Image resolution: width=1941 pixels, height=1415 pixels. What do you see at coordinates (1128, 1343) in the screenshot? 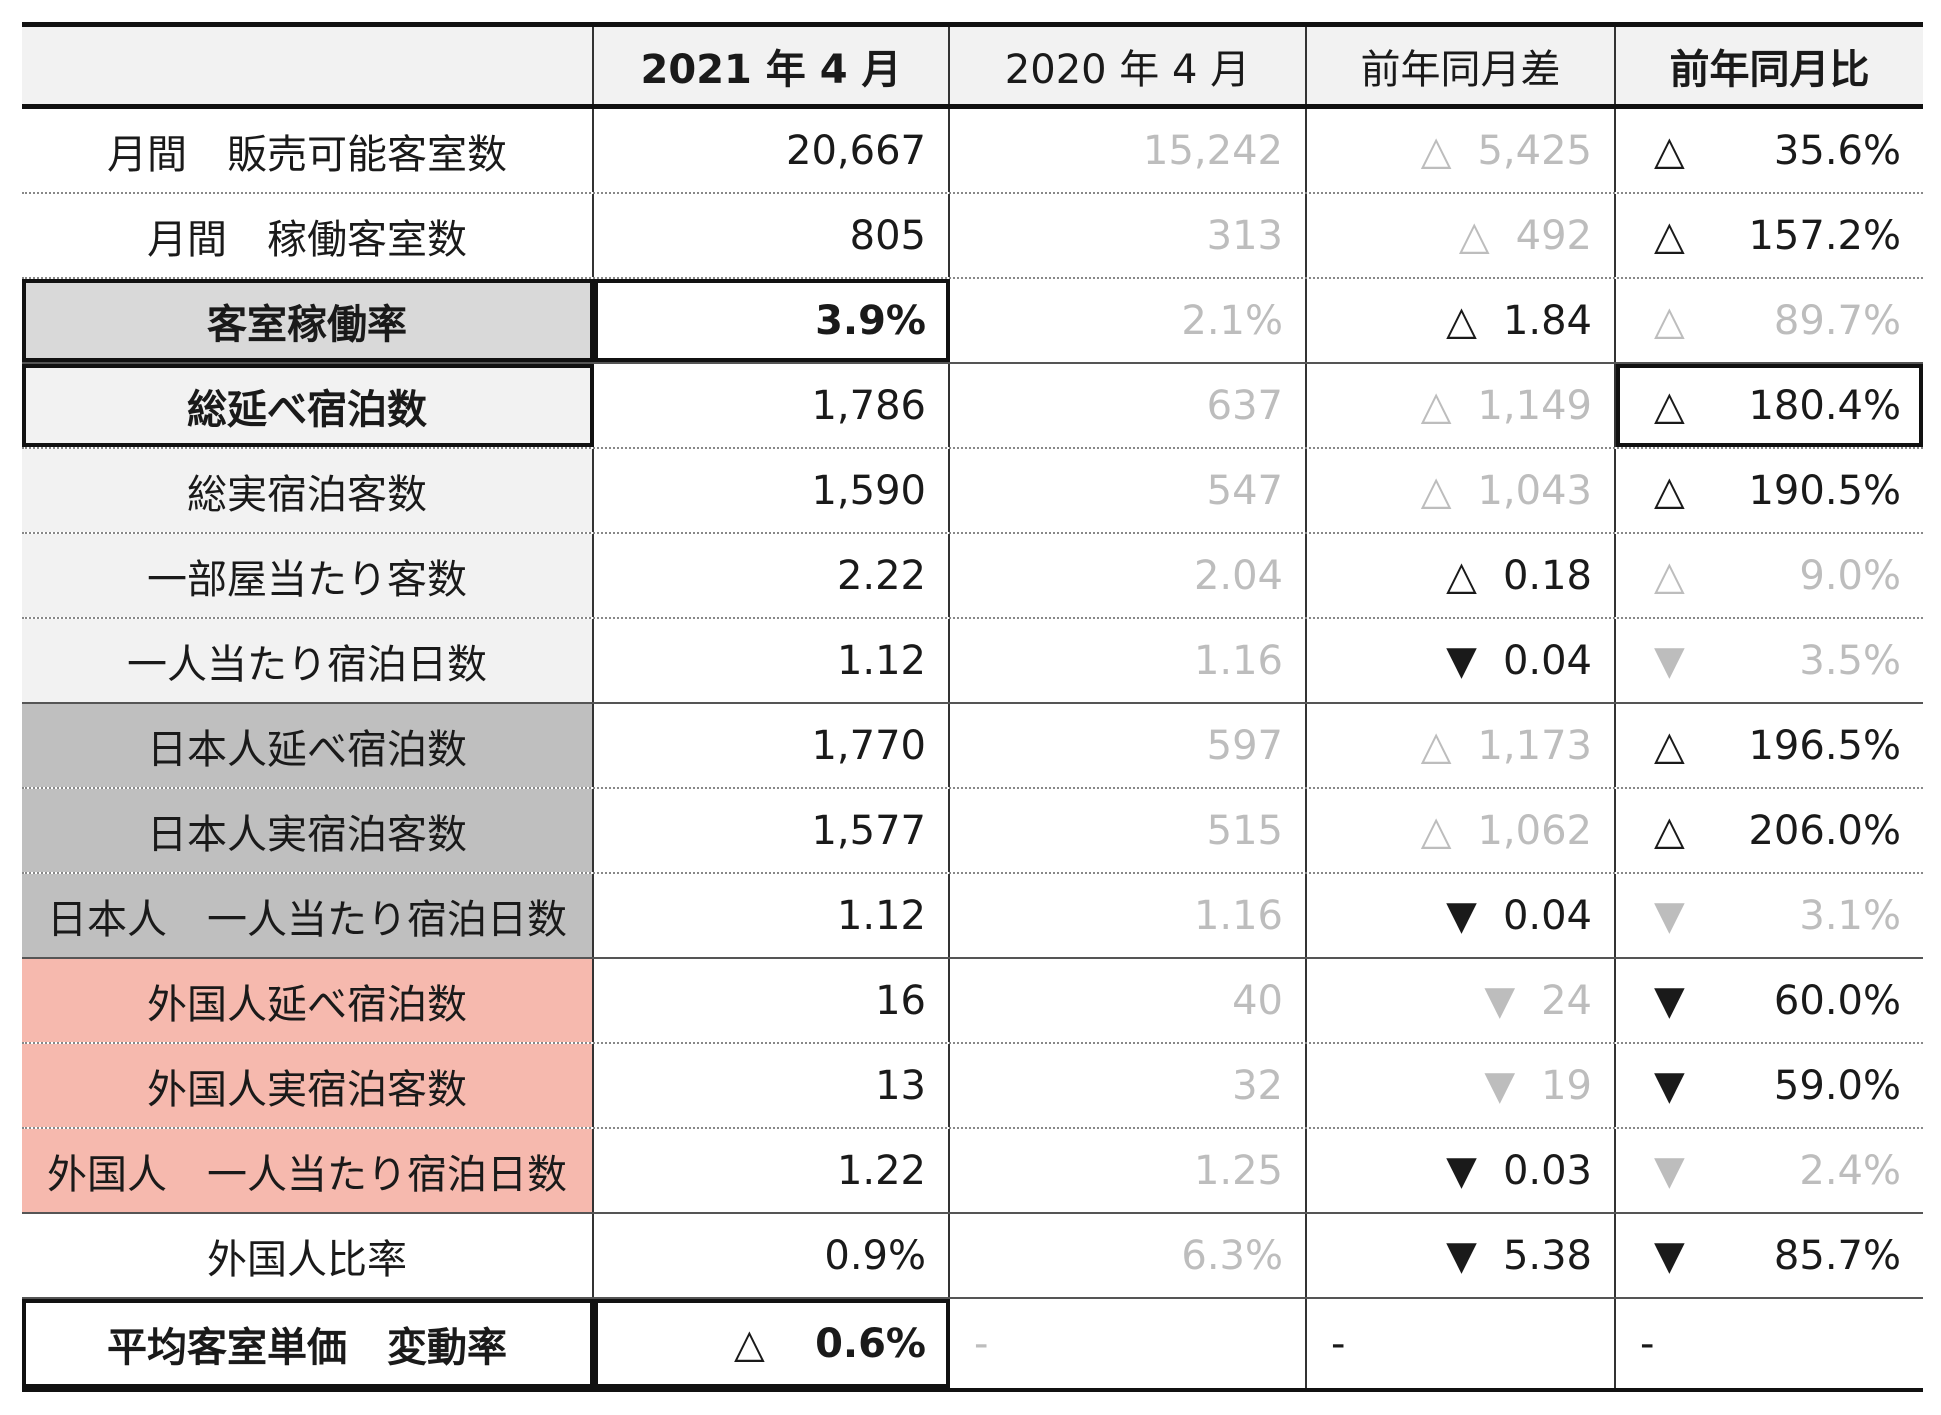
I see `value-2020: -` at bounding box center [1128, 1343].